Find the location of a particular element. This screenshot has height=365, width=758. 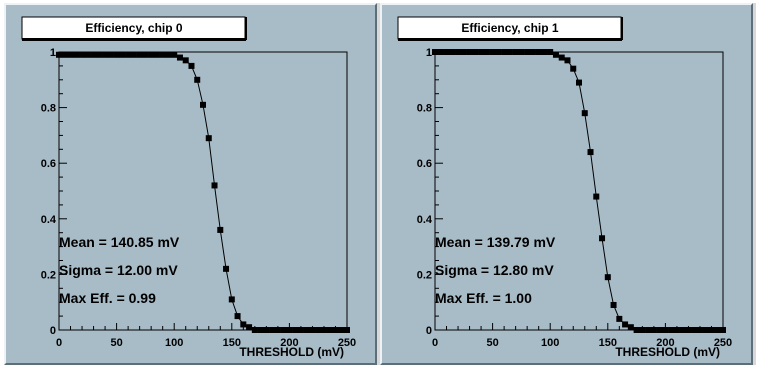

stats-label: Sigma = 12.00 mV is located at coordinates (118, 270).